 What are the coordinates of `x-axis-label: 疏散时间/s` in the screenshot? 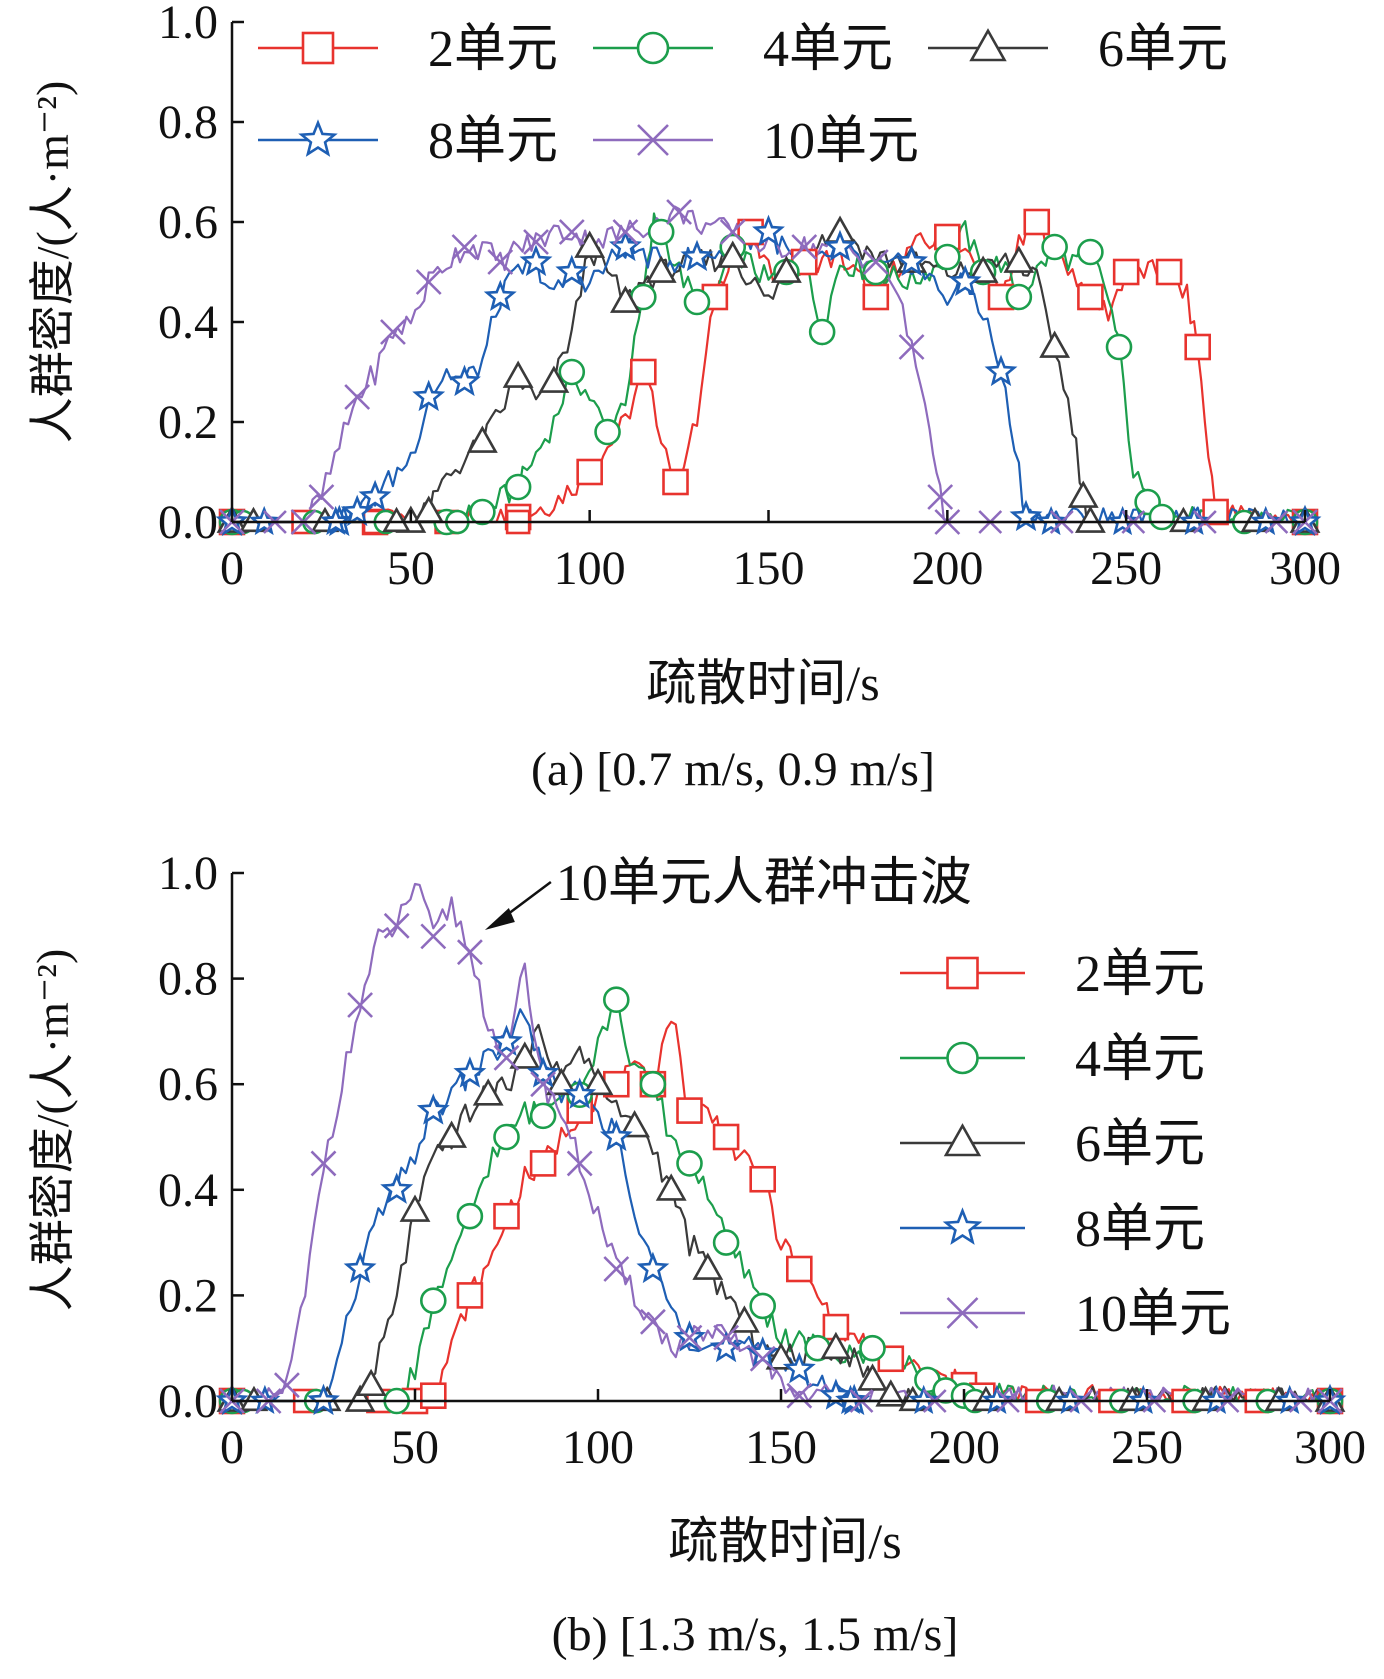 It's located at (762, 683).